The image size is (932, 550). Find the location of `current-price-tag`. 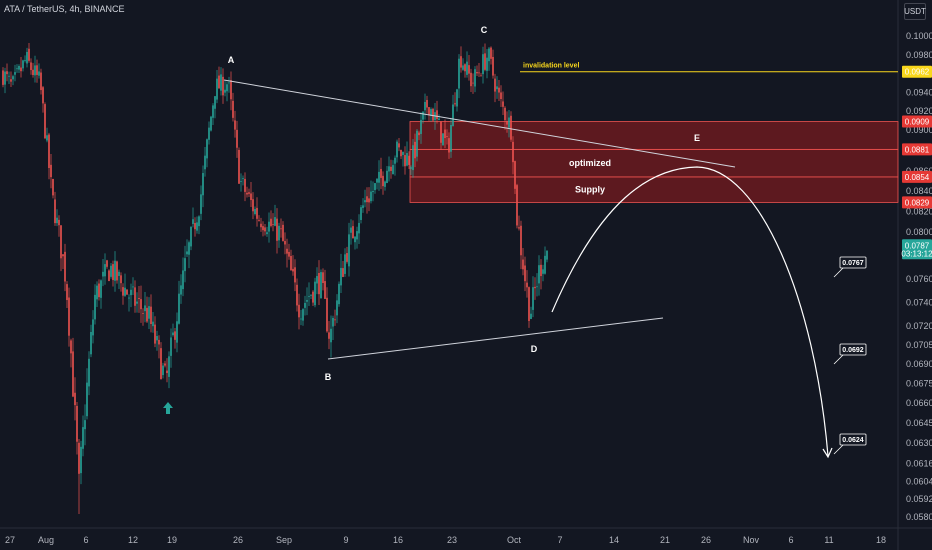

current-price-tag is located at coordinates (917, 249).